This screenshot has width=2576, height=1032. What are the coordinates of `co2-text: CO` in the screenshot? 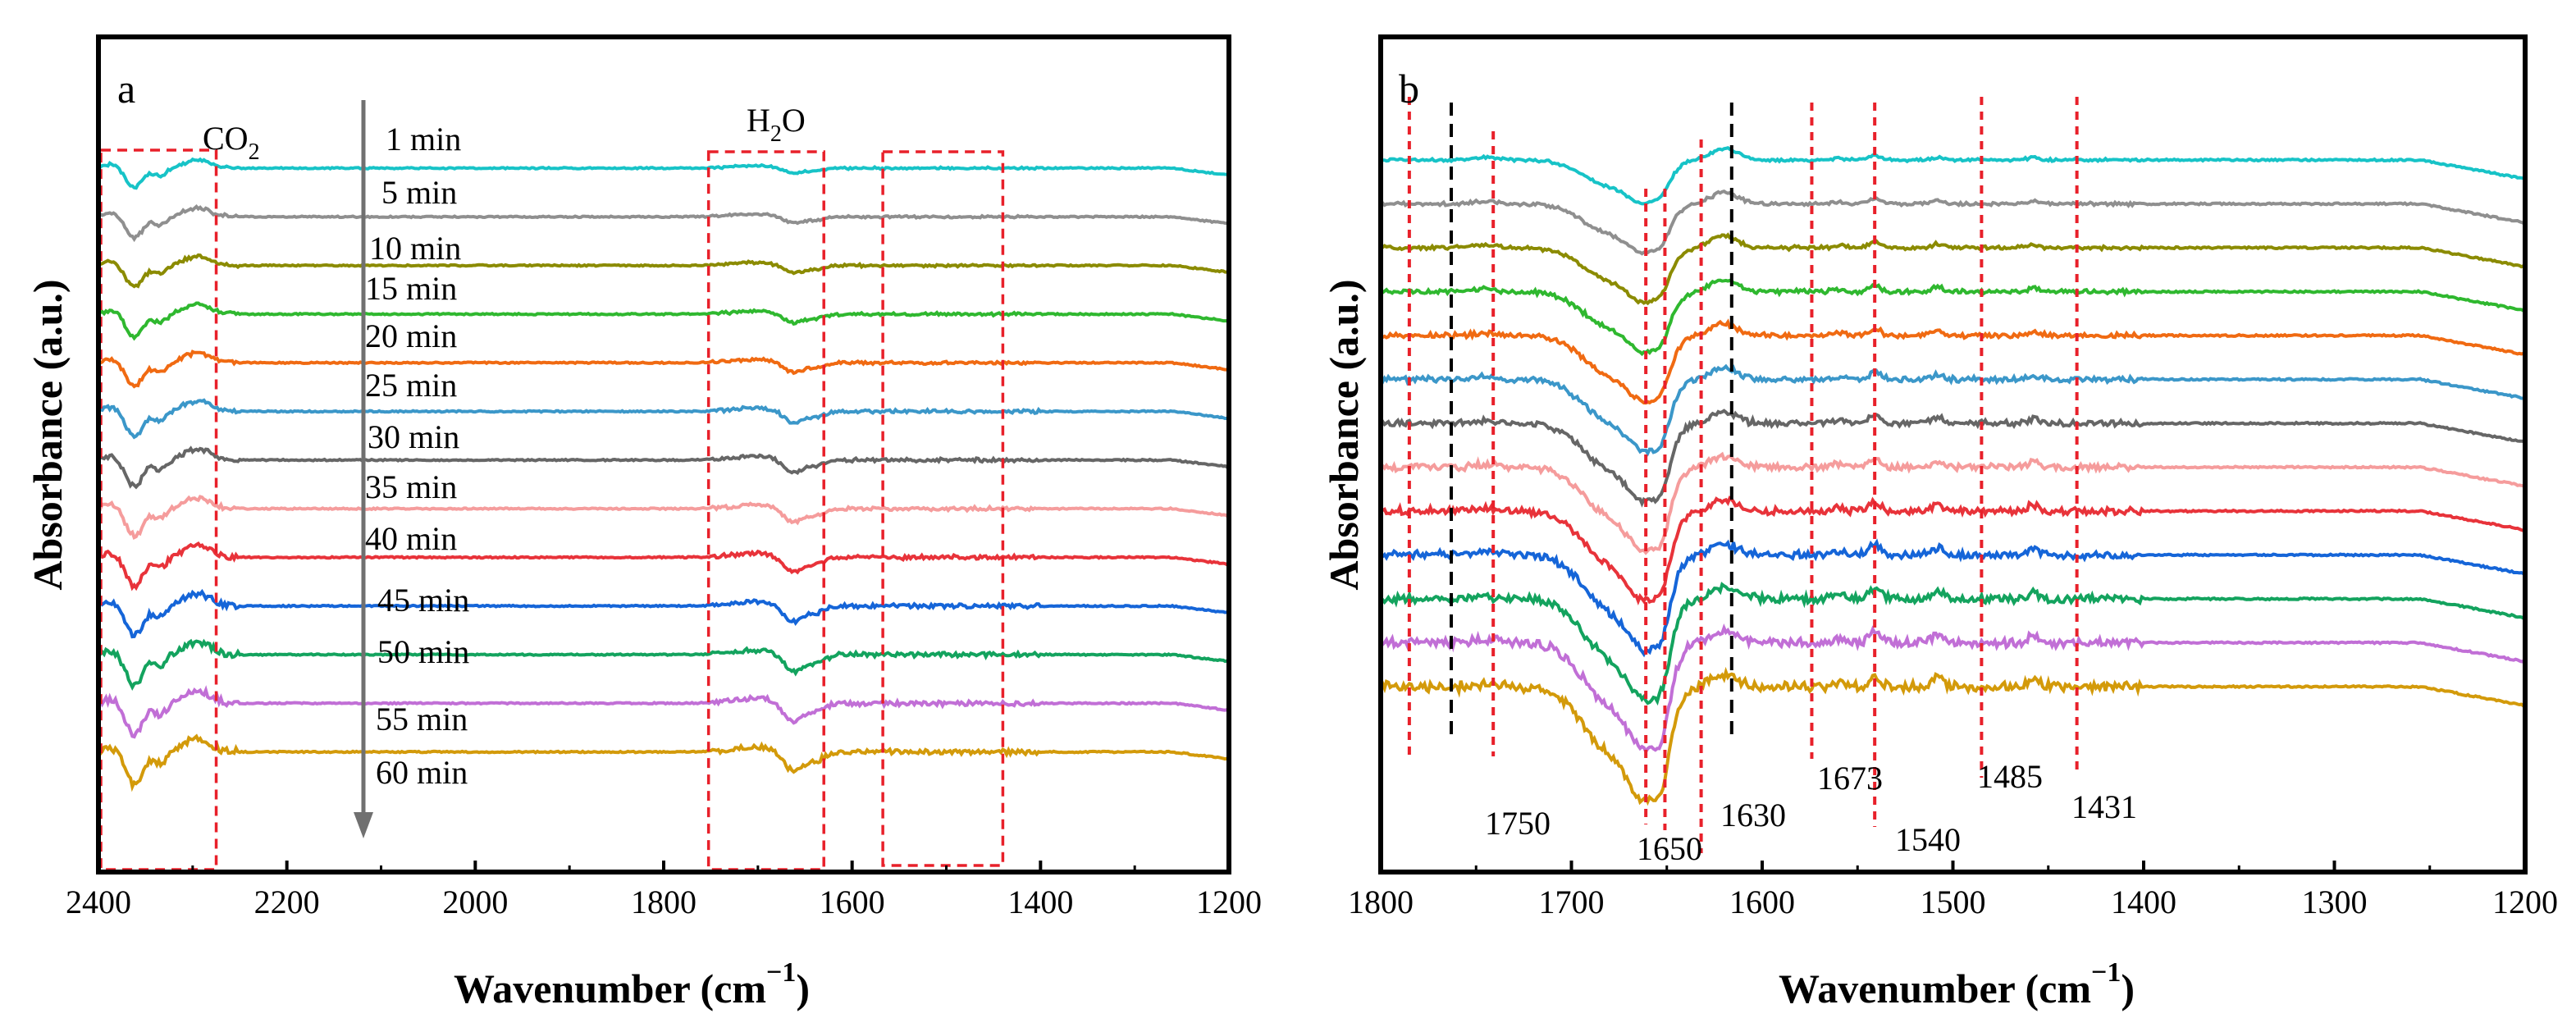 It's located at (226, 138).